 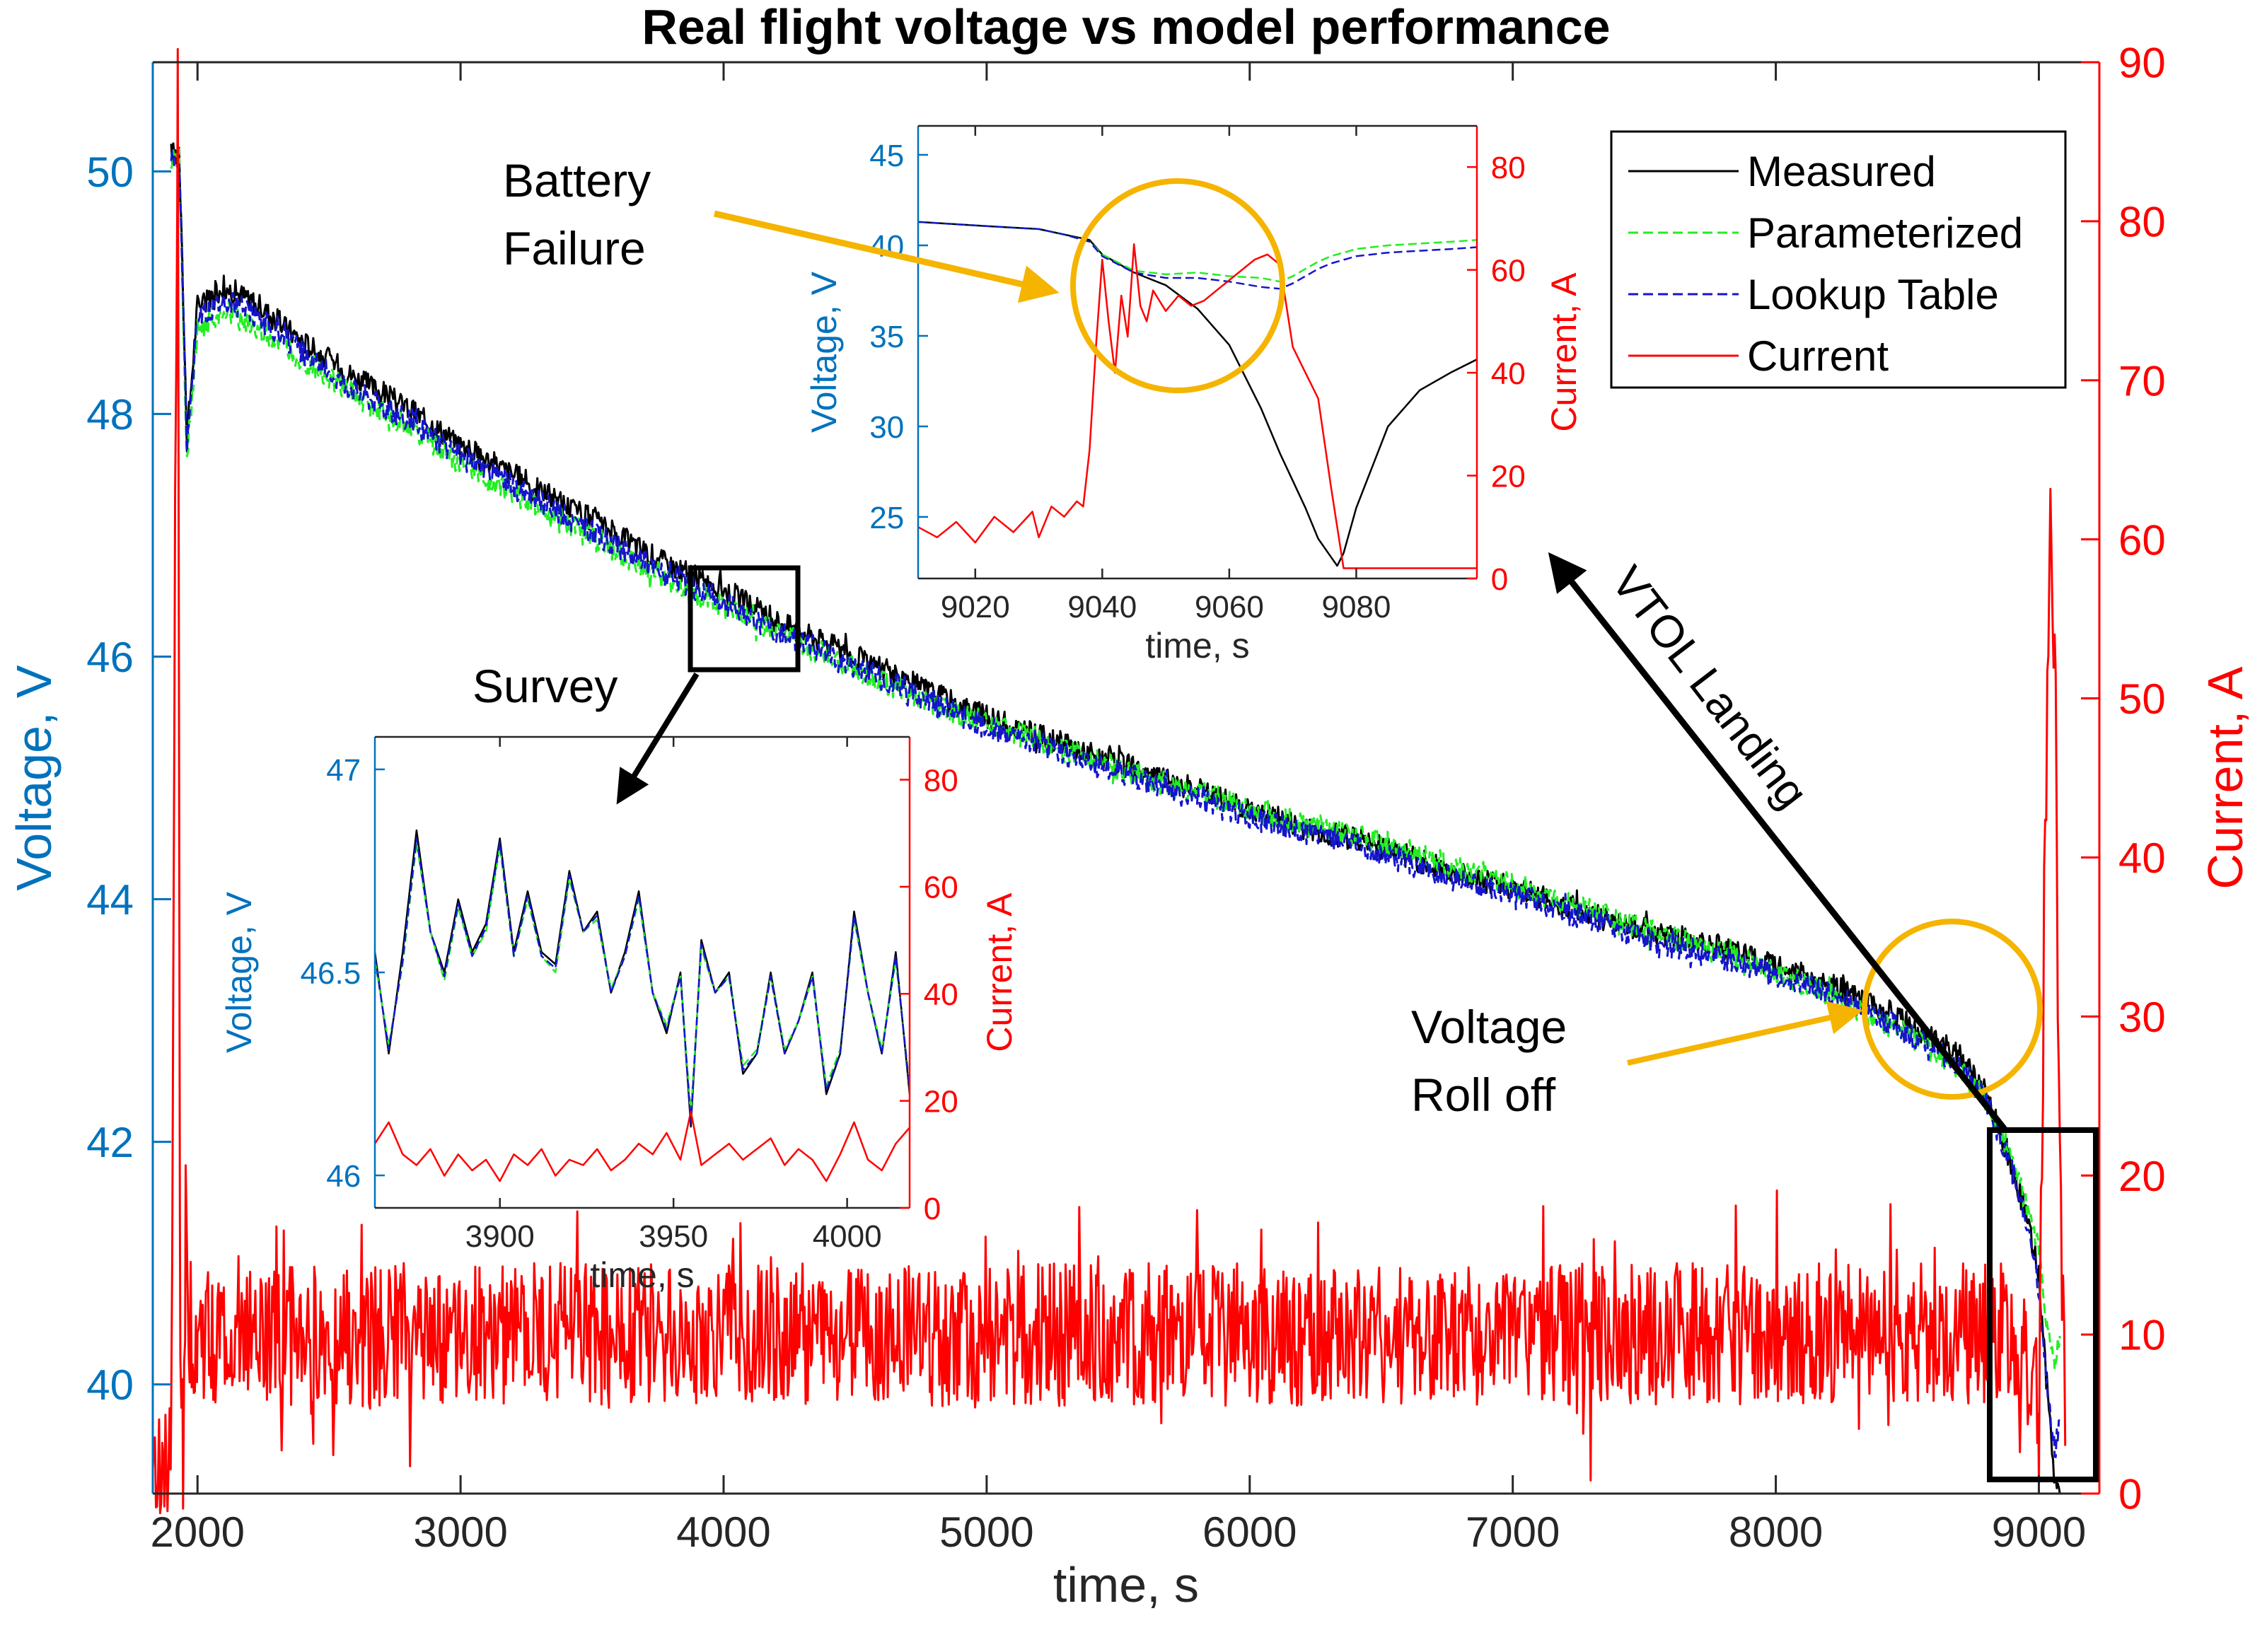 I want to click on y-right-tick-label: 0, so click(x=2130, y=1494).